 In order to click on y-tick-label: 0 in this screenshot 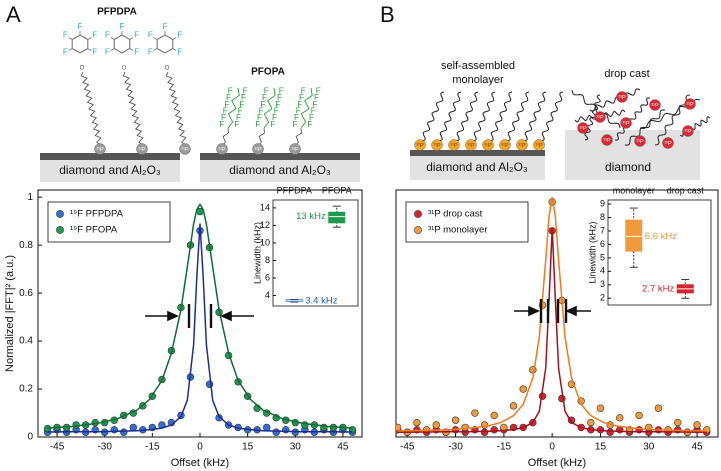, I will do `click(30, 437)`.